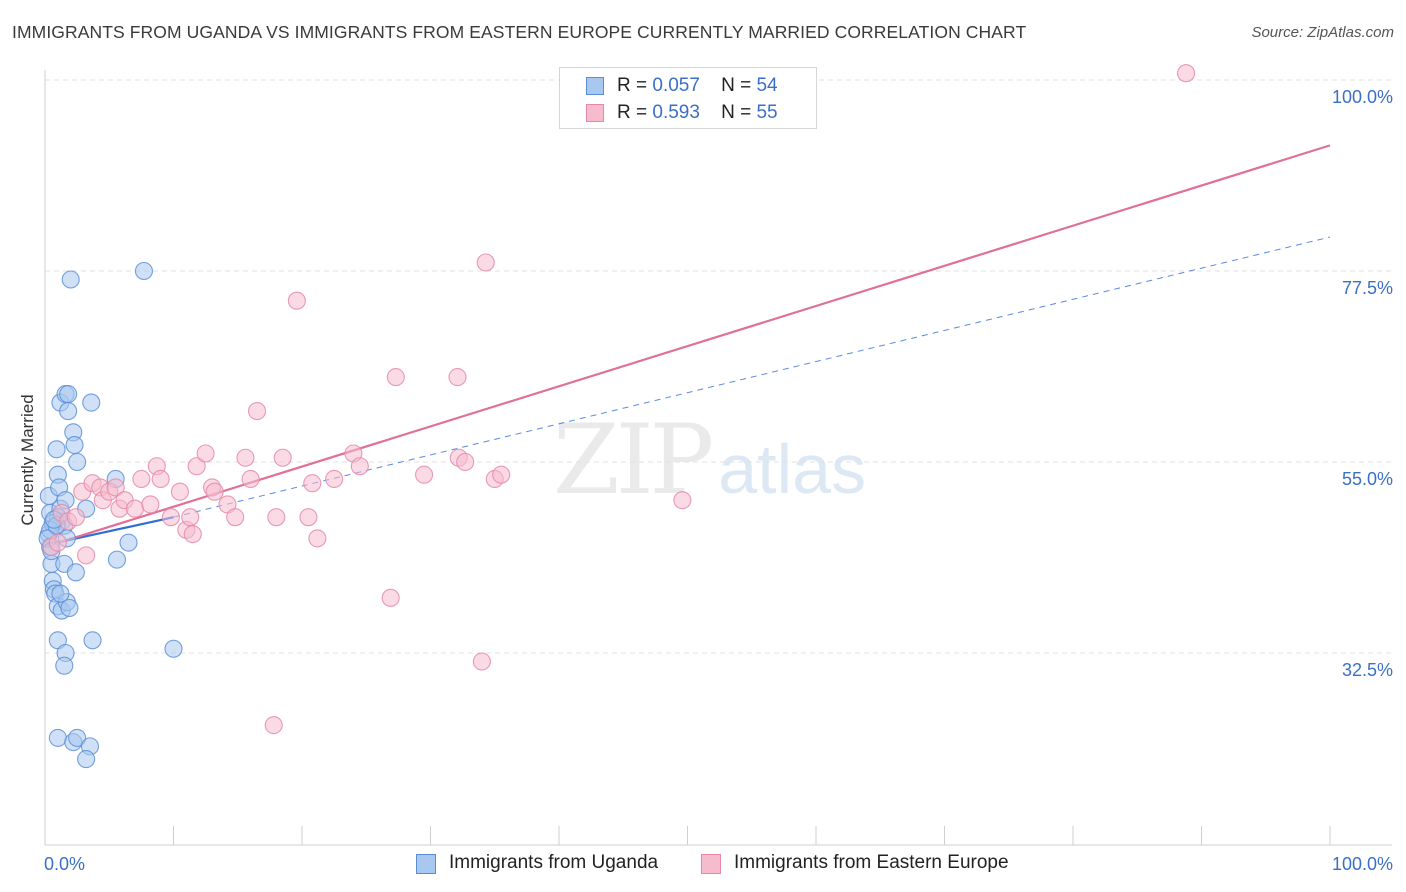 This screenshot has width=1406, height=892. I want to click on n-value: 54, so click(767, 85).